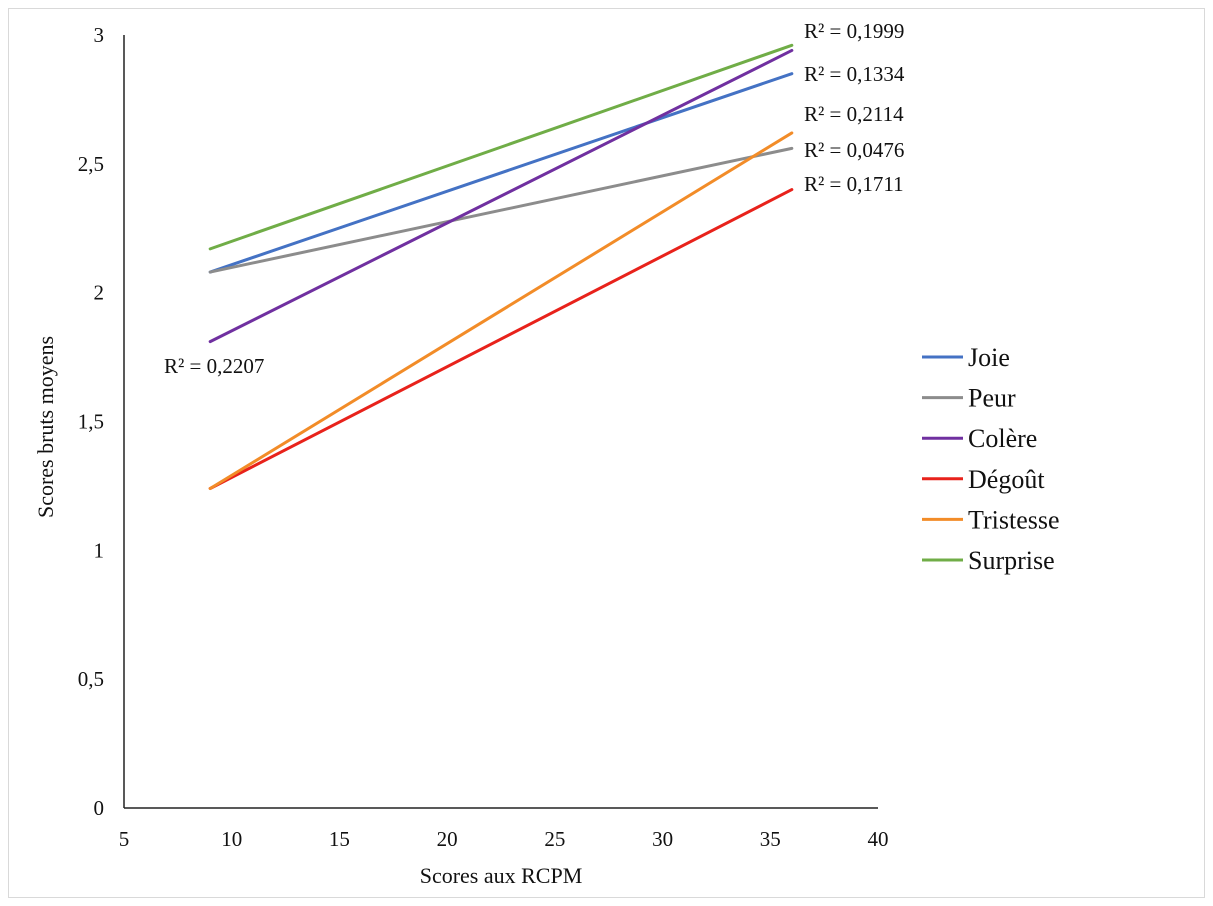 Image resolution: width=1213 pixels, height=906 pixels. Describe the element at coordinates (662, 839) in the screenshot. I see `x-tick-label: 30` at that location.